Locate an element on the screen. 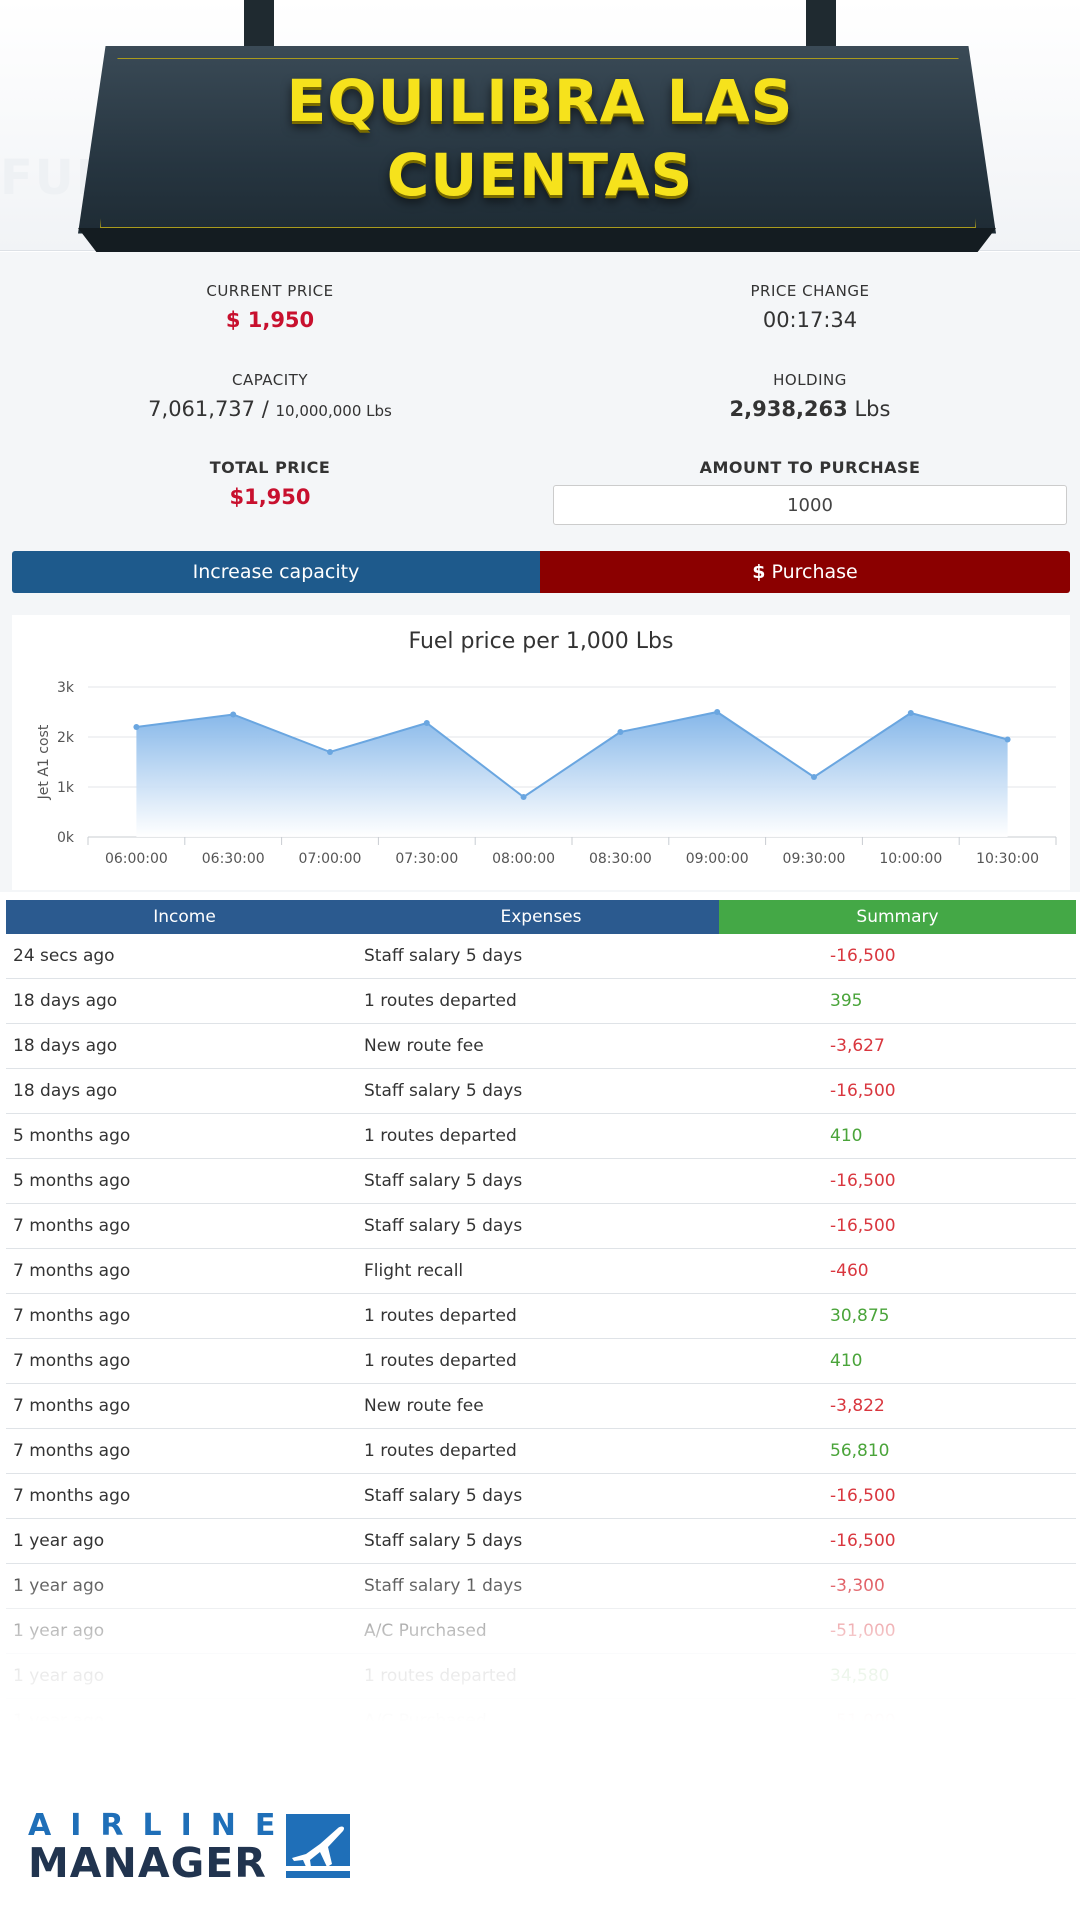 The width and height of the screenshot is (1080, 1920). row-amount: 30,875 is located at coordinates (860, 1316).